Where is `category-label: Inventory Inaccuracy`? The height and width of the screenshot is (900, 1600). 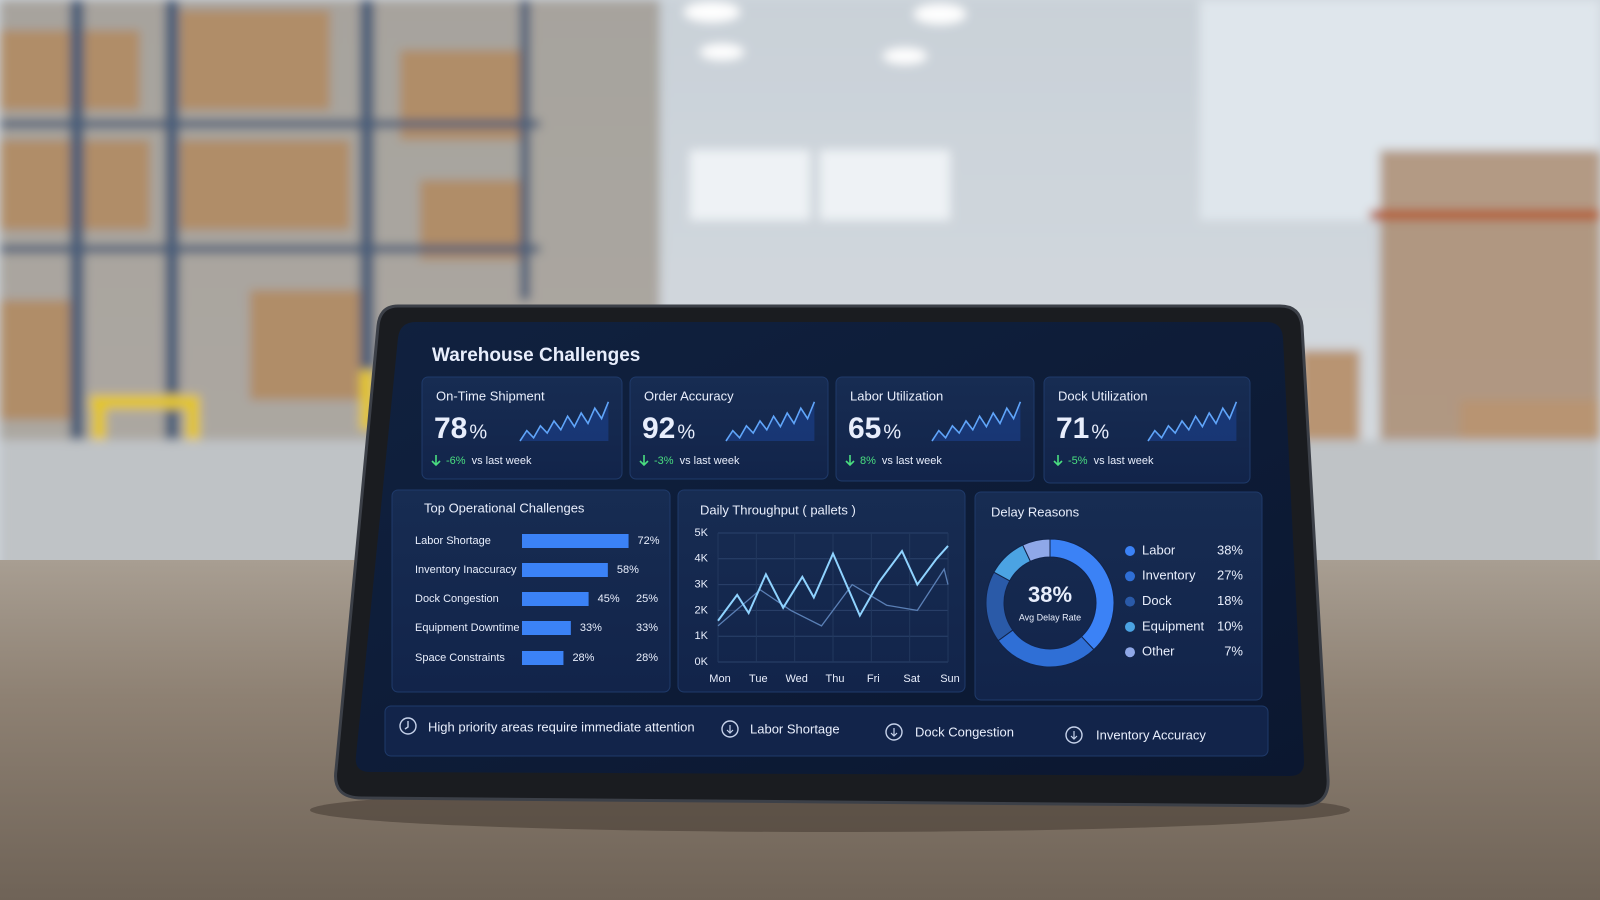 category-label: Inventory Inaccuracy is located at coordinates (466, 570).